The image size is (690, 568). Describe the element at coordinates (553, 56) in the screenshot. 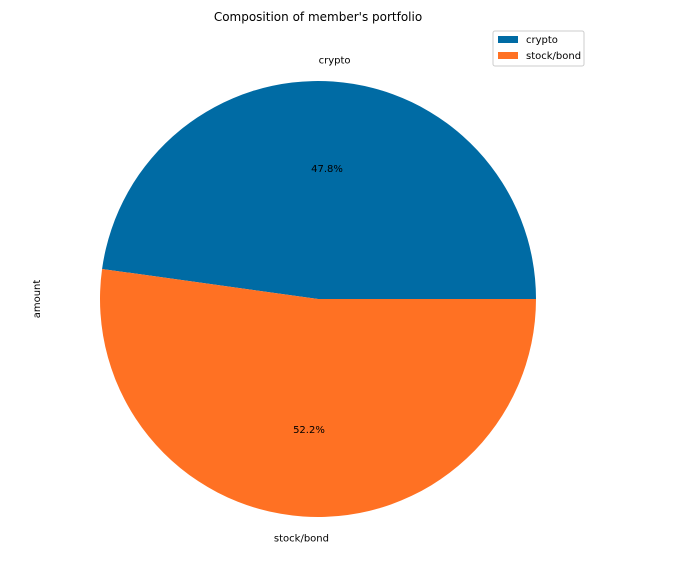

I see `legend-label-stock-bond: stock/bond` at that location.